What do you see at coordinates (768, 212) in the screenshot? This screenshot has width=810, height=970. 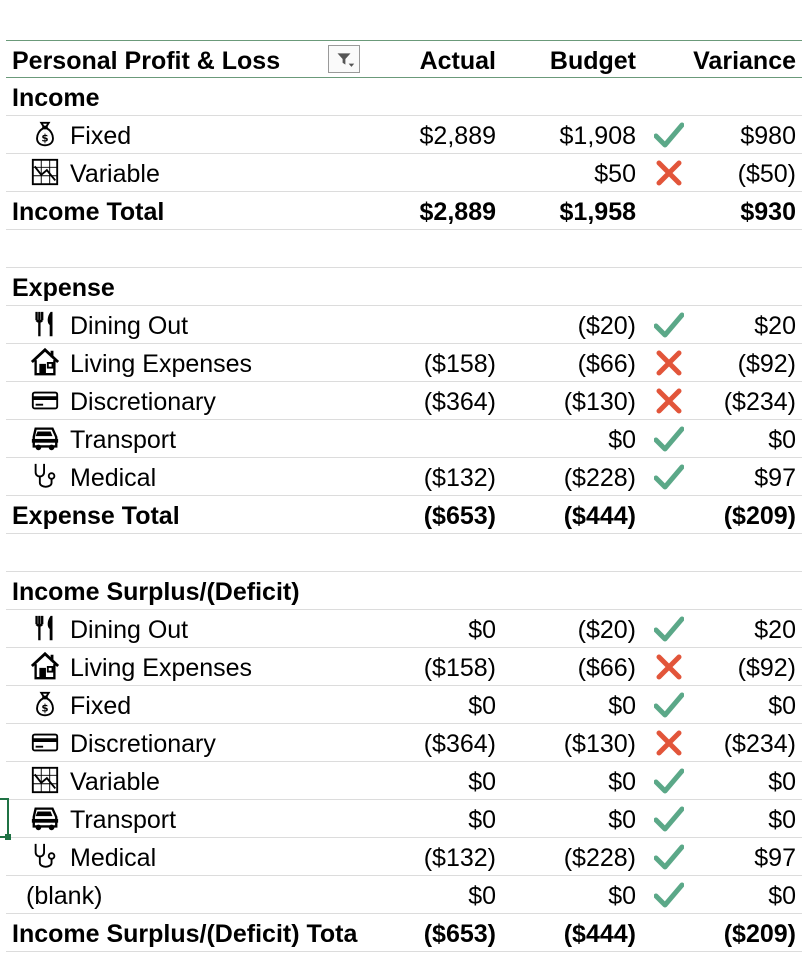 I see `total-variance: $930` at bounding box center [768, 212].